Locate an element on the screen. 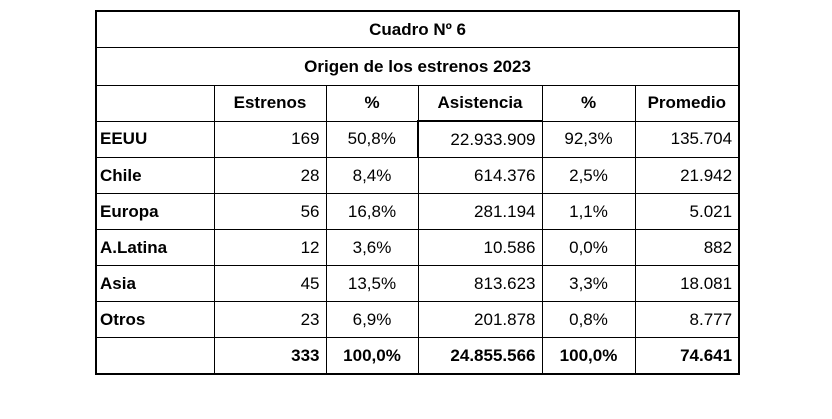 Image resolution: width=832 pixels, height=419 pixels. table-row: Otros 23 6,9% 201.878 0,8% 8.777 is located at coordinates (417, 319).